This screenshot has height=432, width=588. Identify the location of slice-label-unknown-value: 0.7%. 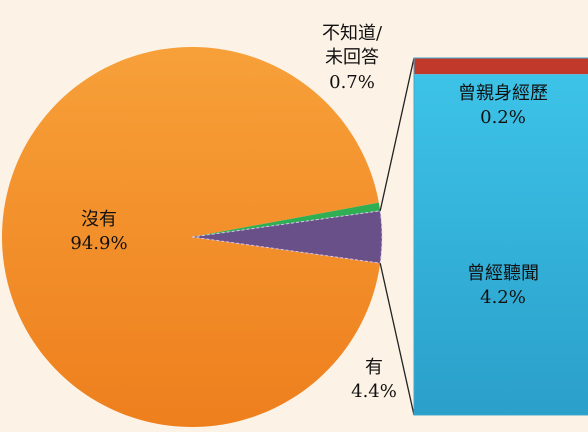
(352, 82).